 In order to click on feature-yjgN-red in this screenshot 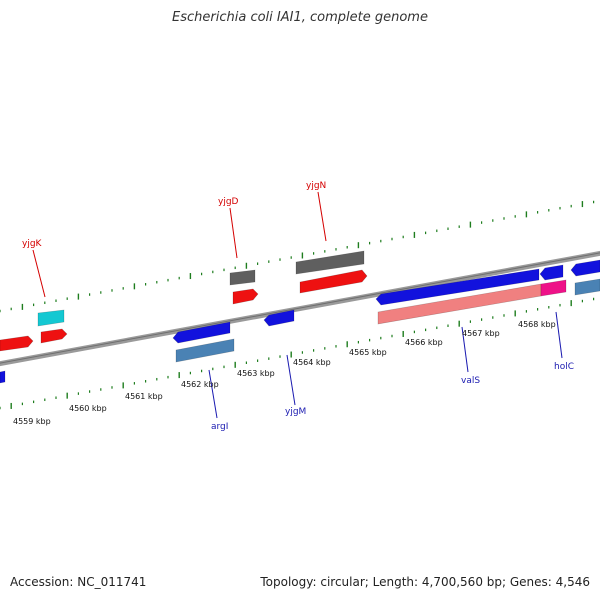, I will do `click(333, 281)`.